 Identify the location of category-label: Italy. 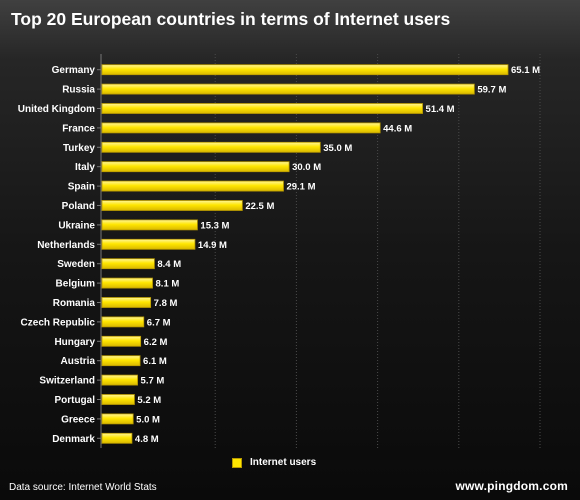
(85, 167).